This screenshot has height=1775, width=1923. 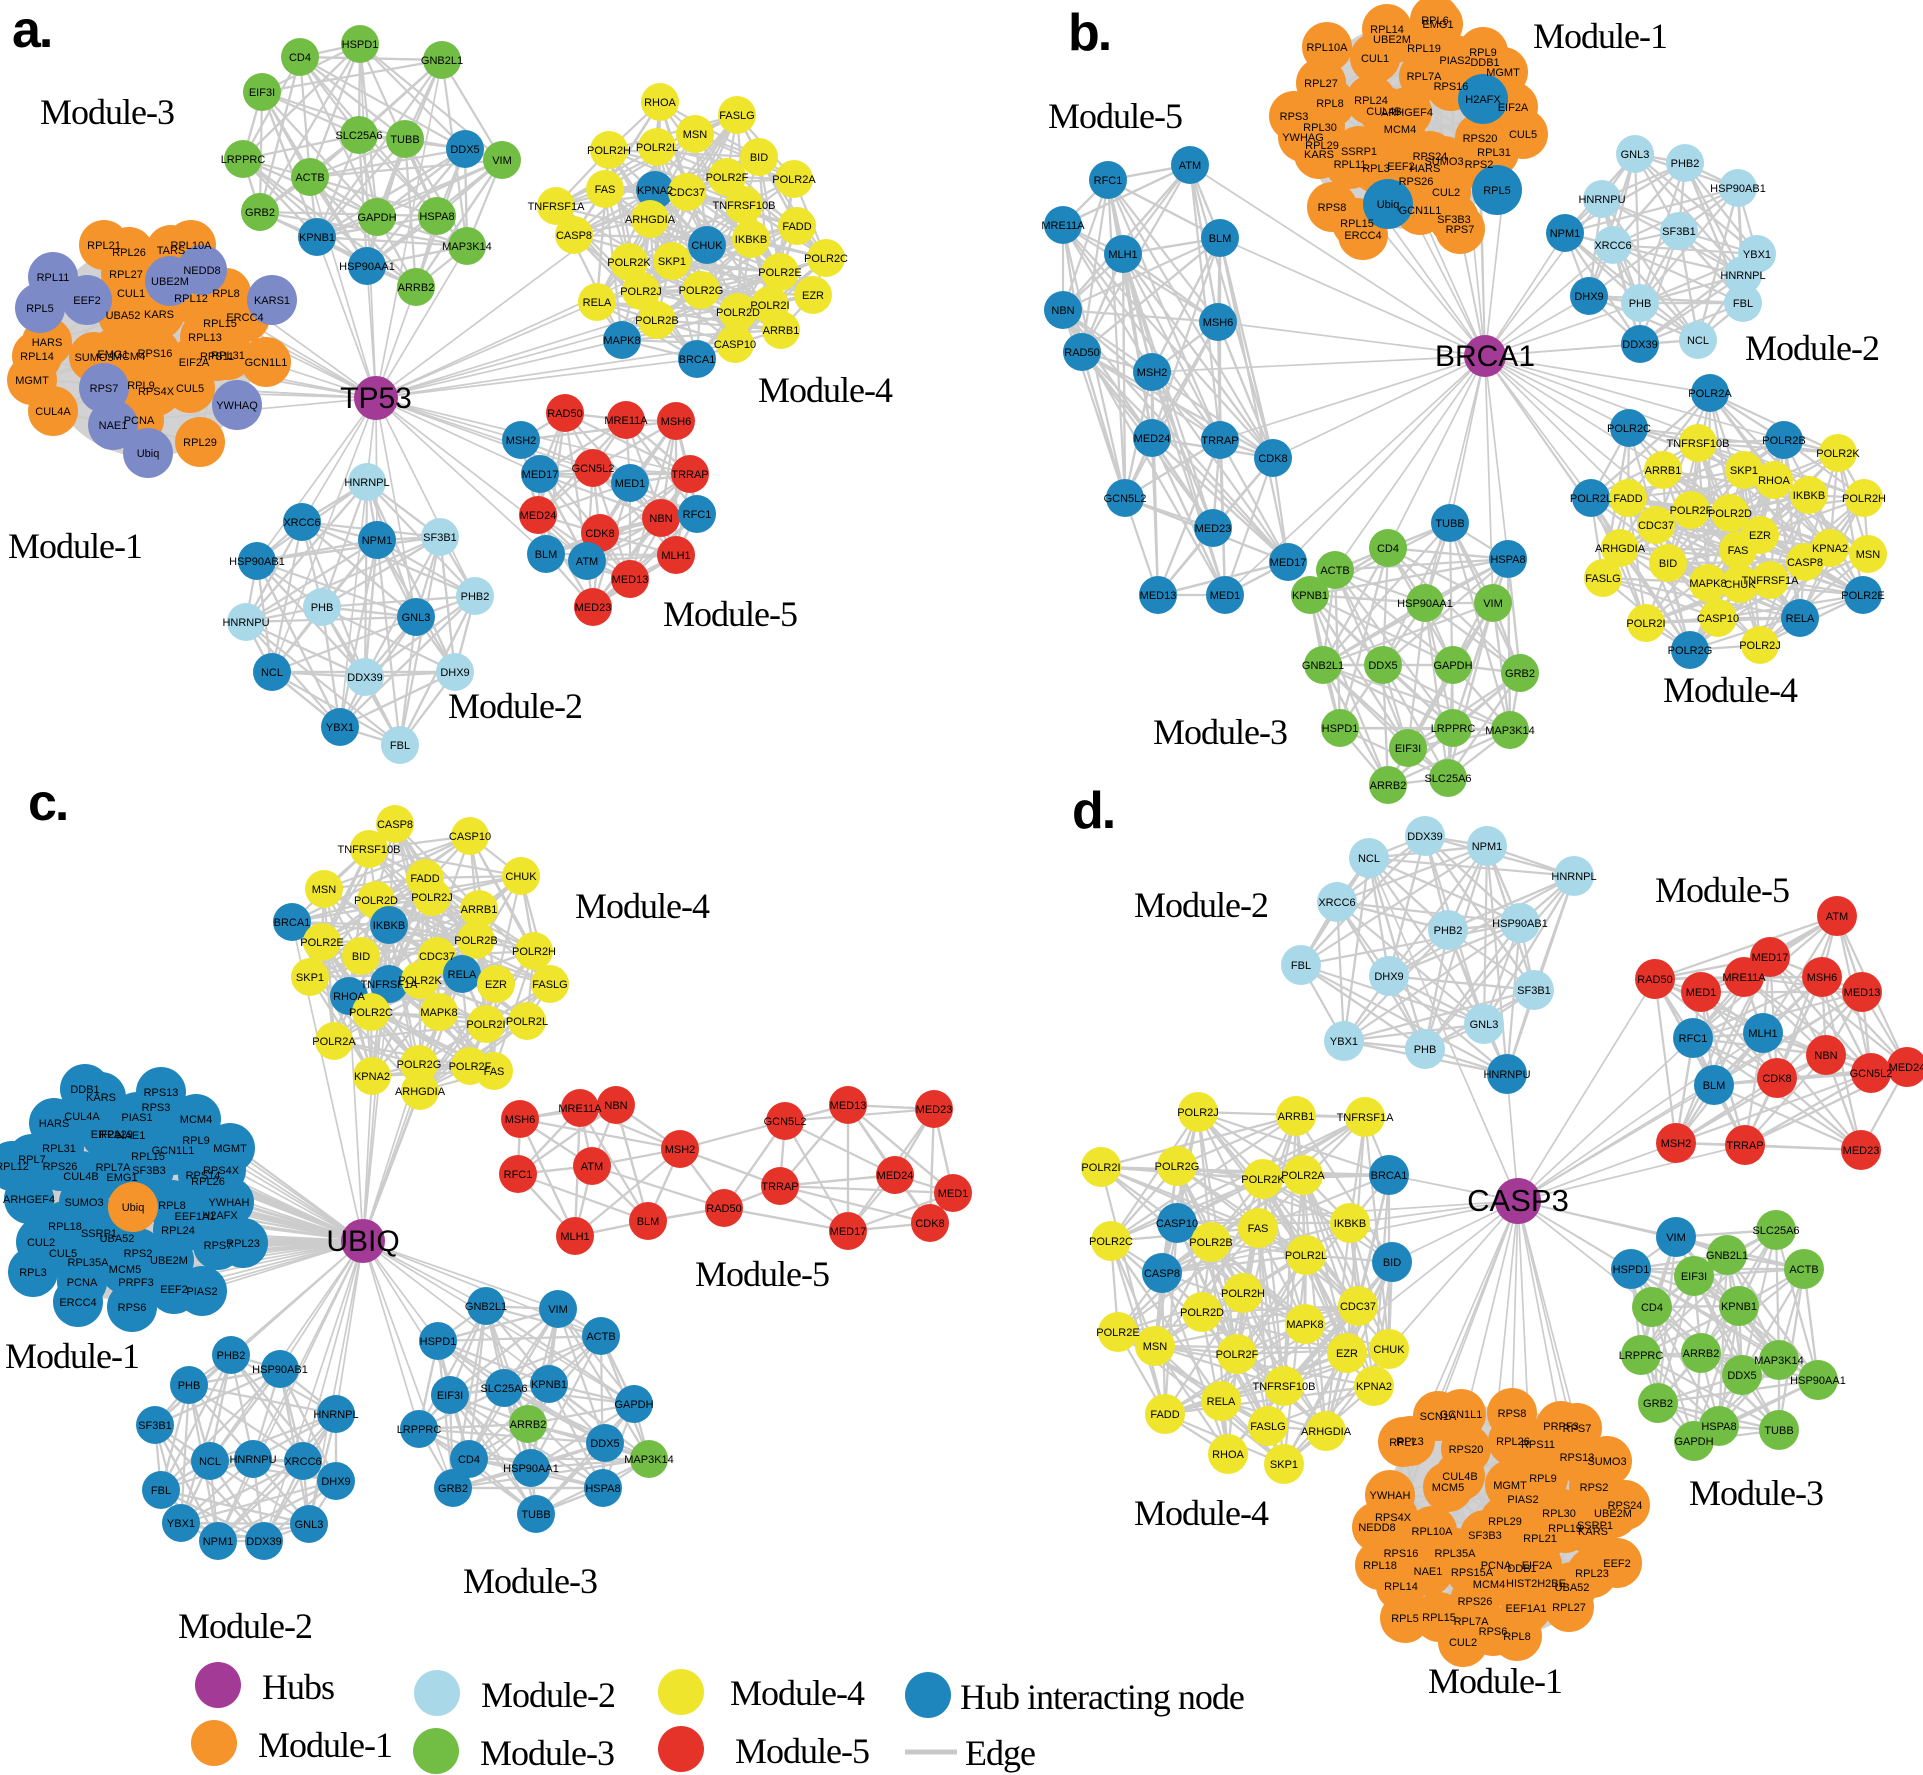 What do you see at coordinates (1267, 1427) in the screenshot?
I see `svg-text: FASLG` at bounding box center [1267, 1427].